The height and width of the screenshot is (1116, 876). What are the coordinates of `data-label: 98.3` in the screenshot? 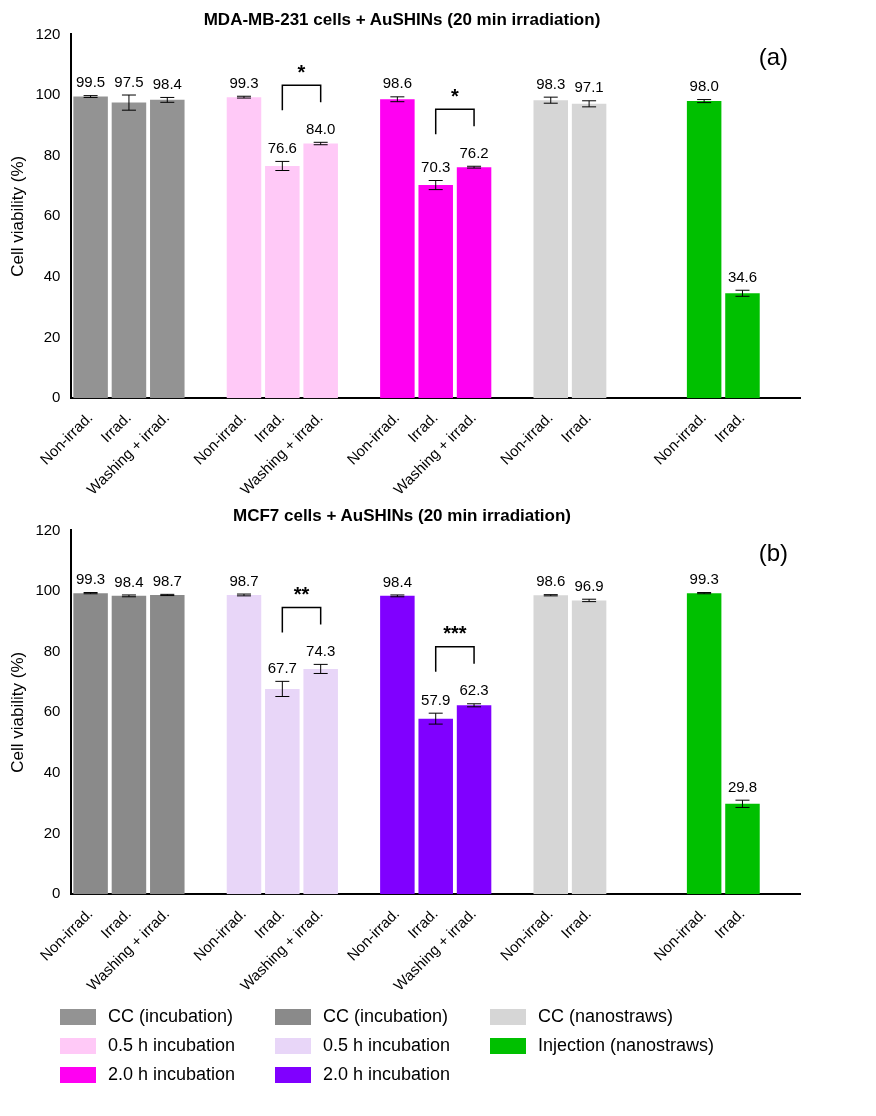 It's located at (551, 83).